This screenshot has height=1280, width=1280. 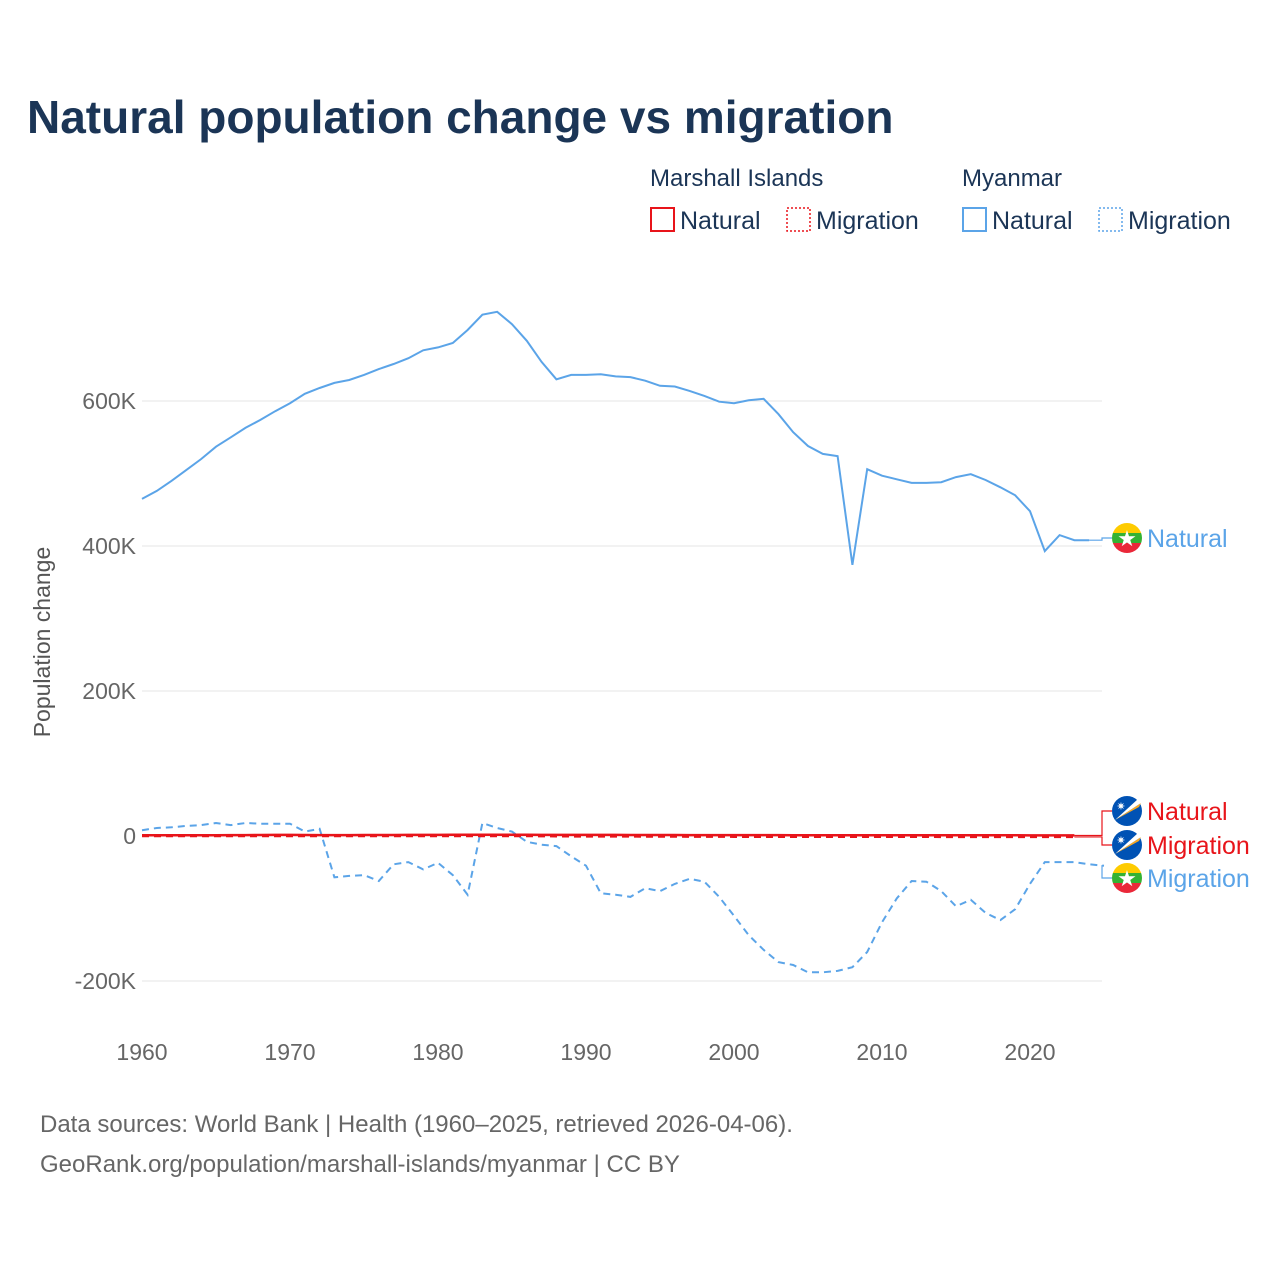 I want to click on chart-title: Natural population change vs migration, so click(x=460, y=117).